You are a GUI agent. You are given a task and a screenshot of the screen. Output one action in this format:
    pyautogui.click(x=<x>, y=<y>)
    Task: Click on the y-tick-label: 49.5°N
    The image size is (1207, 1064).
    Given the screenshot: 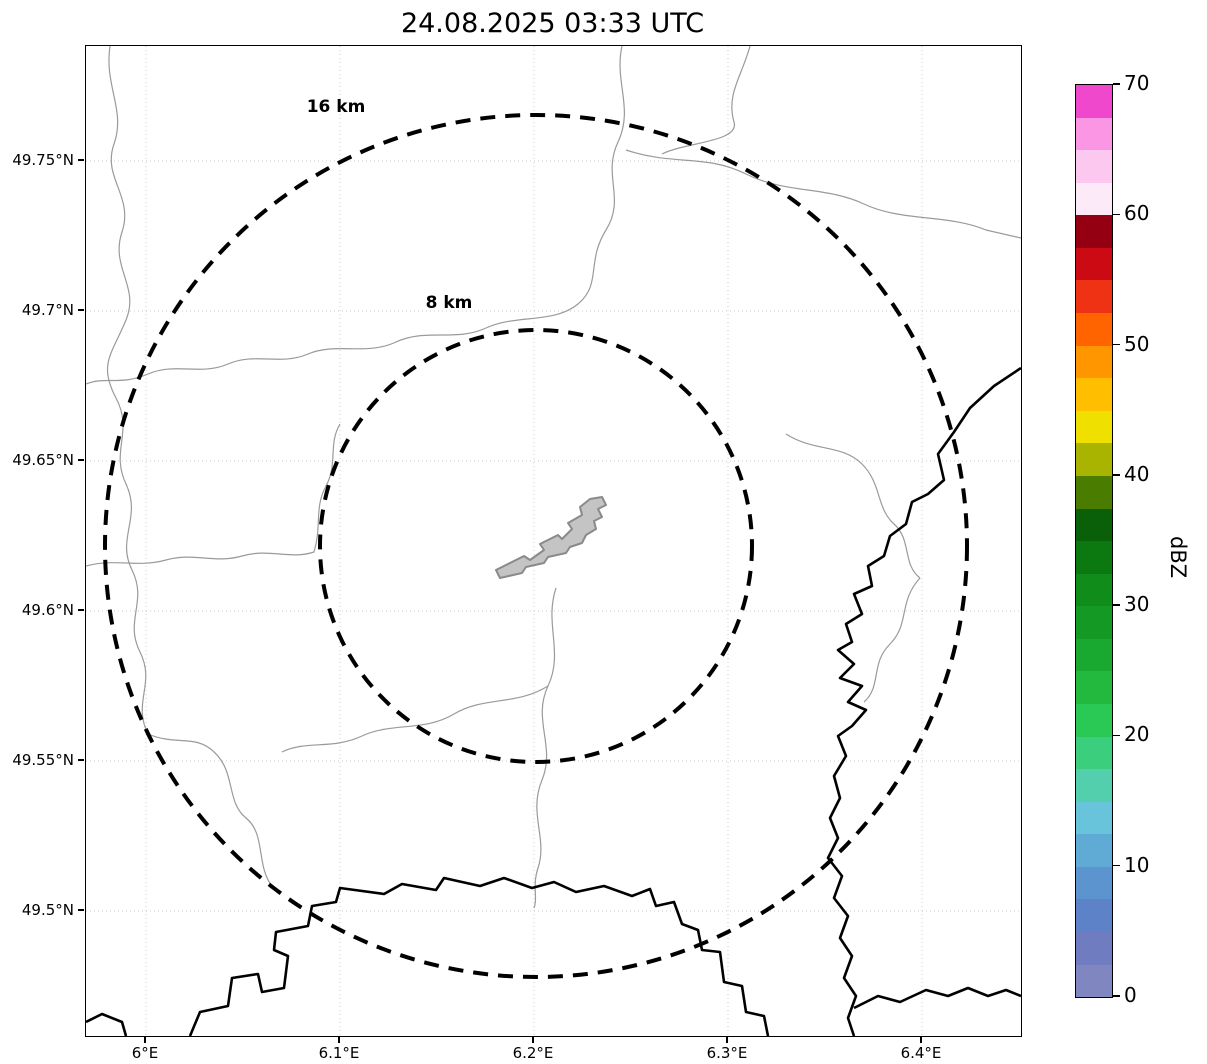 What is the action you would take?
    pyautogui.click(x=47, y=910)
    